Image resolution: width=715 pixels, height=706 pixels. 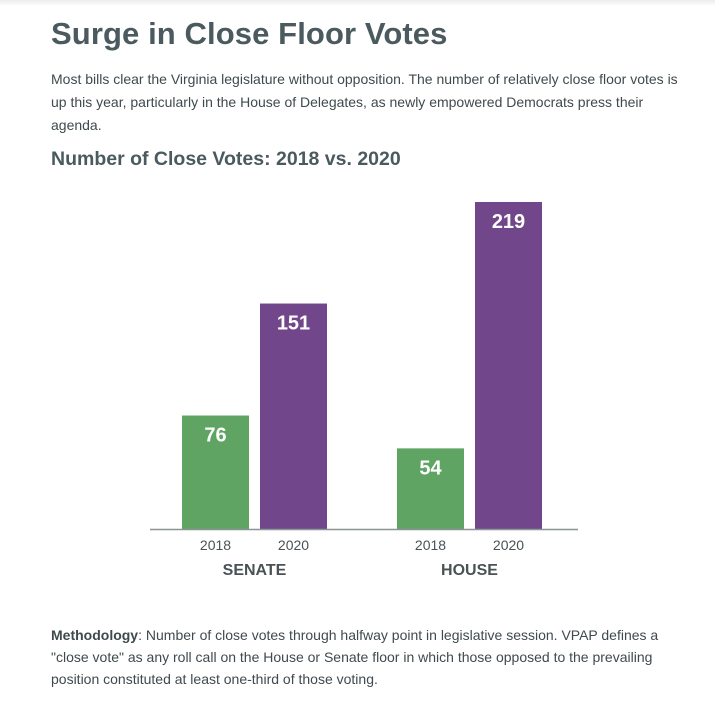 What do you see at coordinates (469, 570) in the screenshot?
I see `group-label-house: HOUSE` at bounding box center [469, 570].